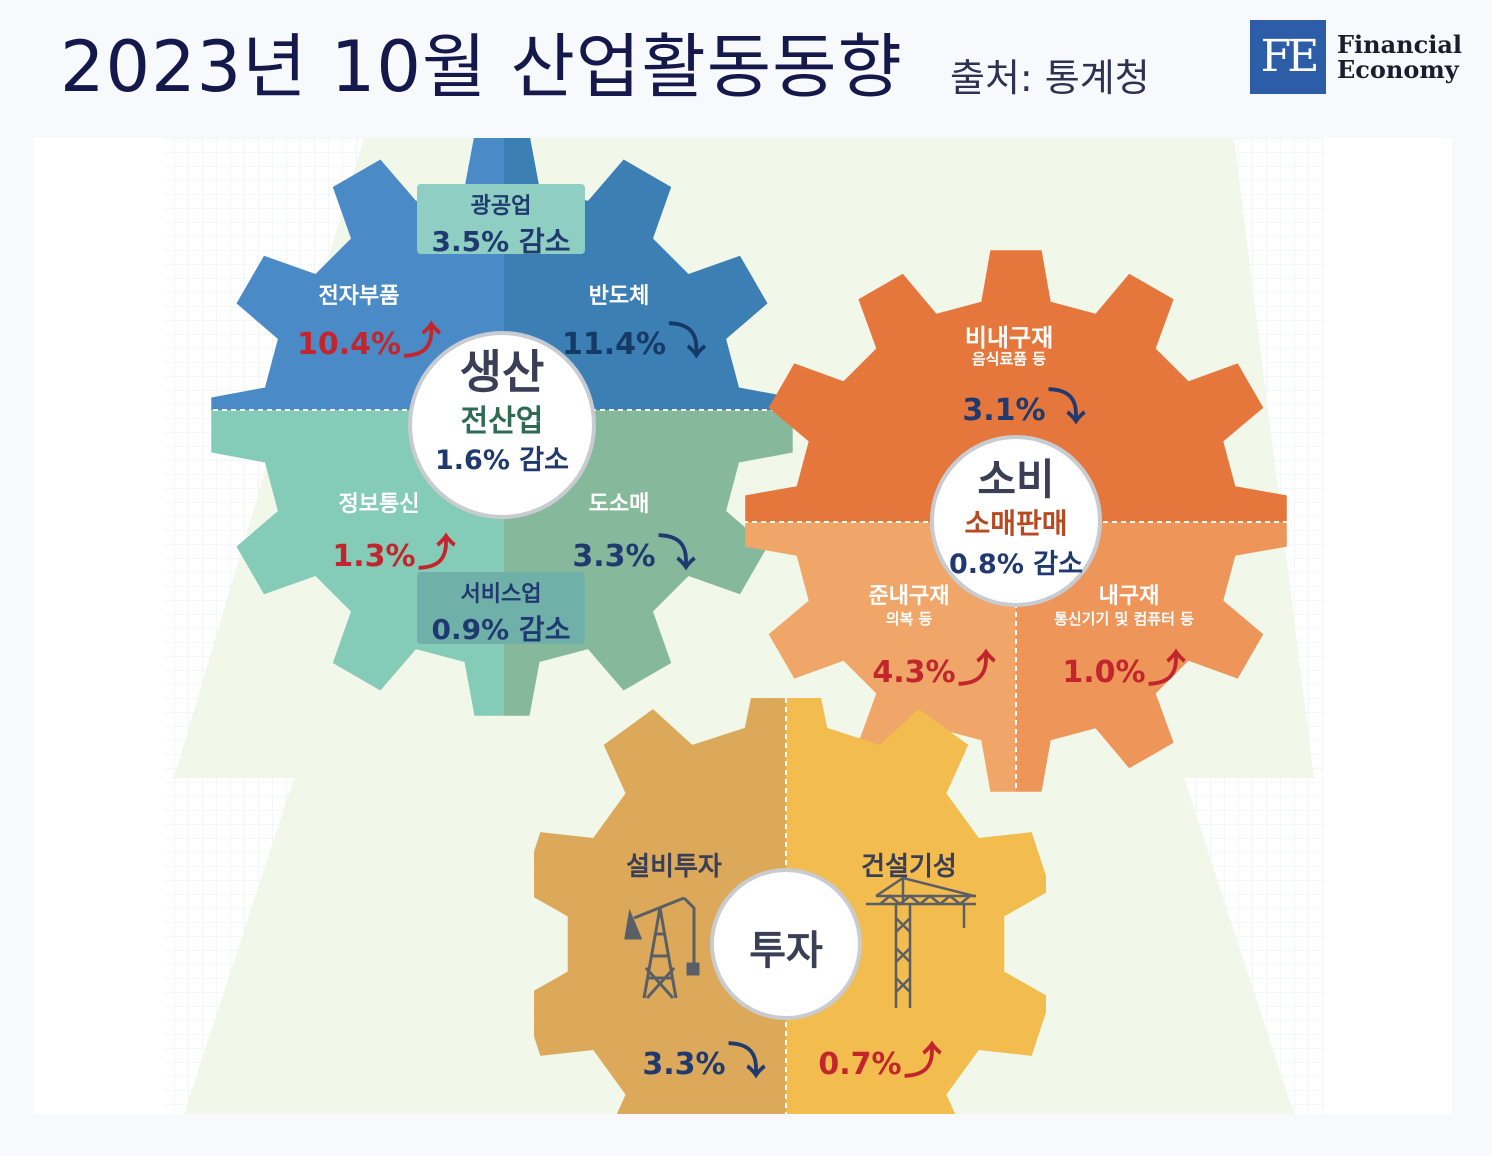  Describe the element at coordinates (1009, 338) in the screenshot. I see `nondurable-label: 비내구재` at that location.